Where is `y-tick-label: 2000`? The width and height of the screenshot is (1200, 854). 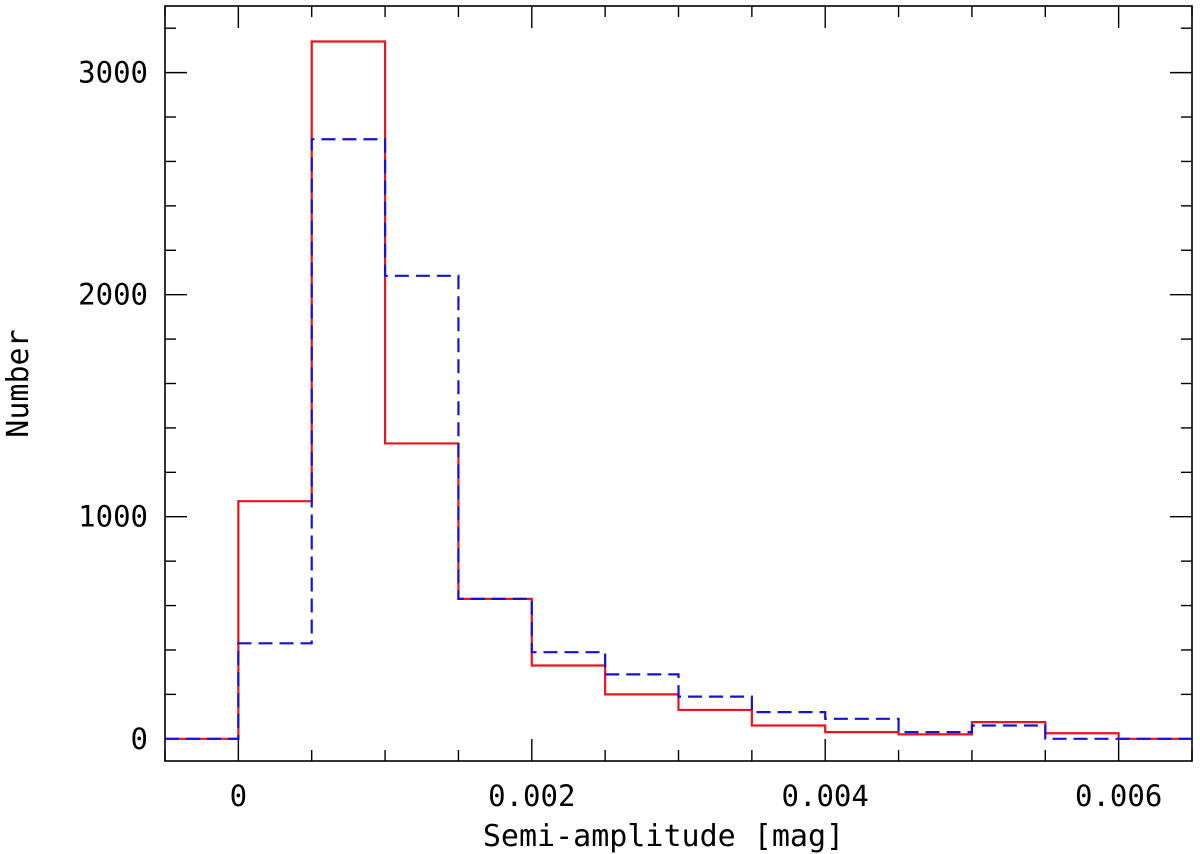
y-tick-label: 2000 is located at coordinates (113, 295).